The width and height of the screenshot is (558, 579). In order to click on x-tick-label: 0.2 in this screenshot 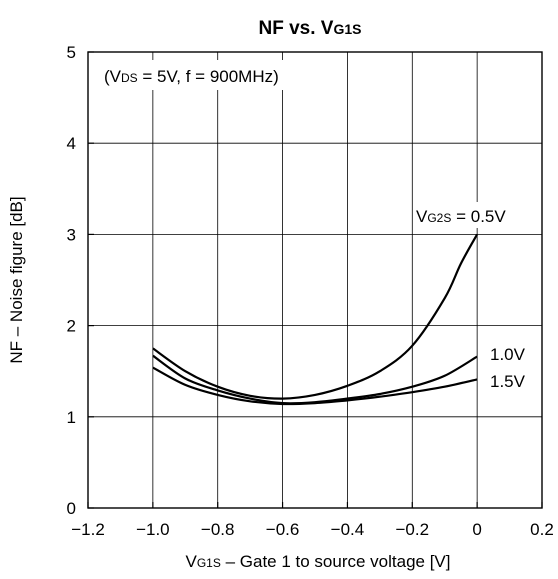, I will do `click(542, 529)`.